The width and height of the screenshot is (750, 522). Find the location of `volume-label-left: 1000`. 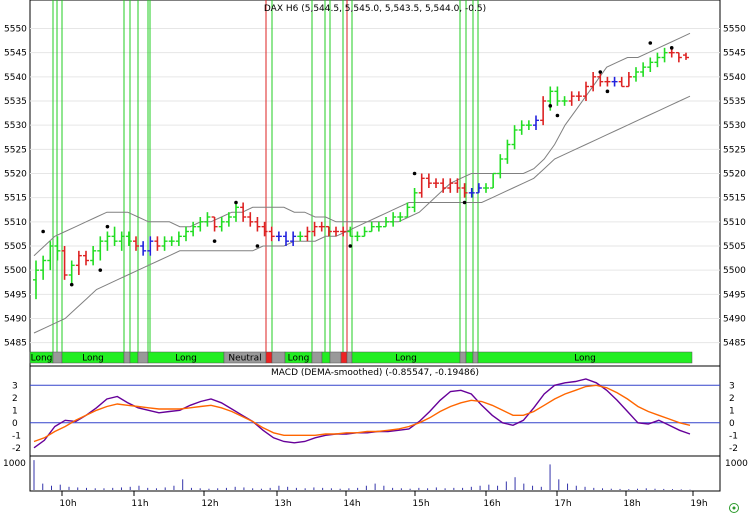

volume-label-left: 1000 is located at coordinates (14, 464).